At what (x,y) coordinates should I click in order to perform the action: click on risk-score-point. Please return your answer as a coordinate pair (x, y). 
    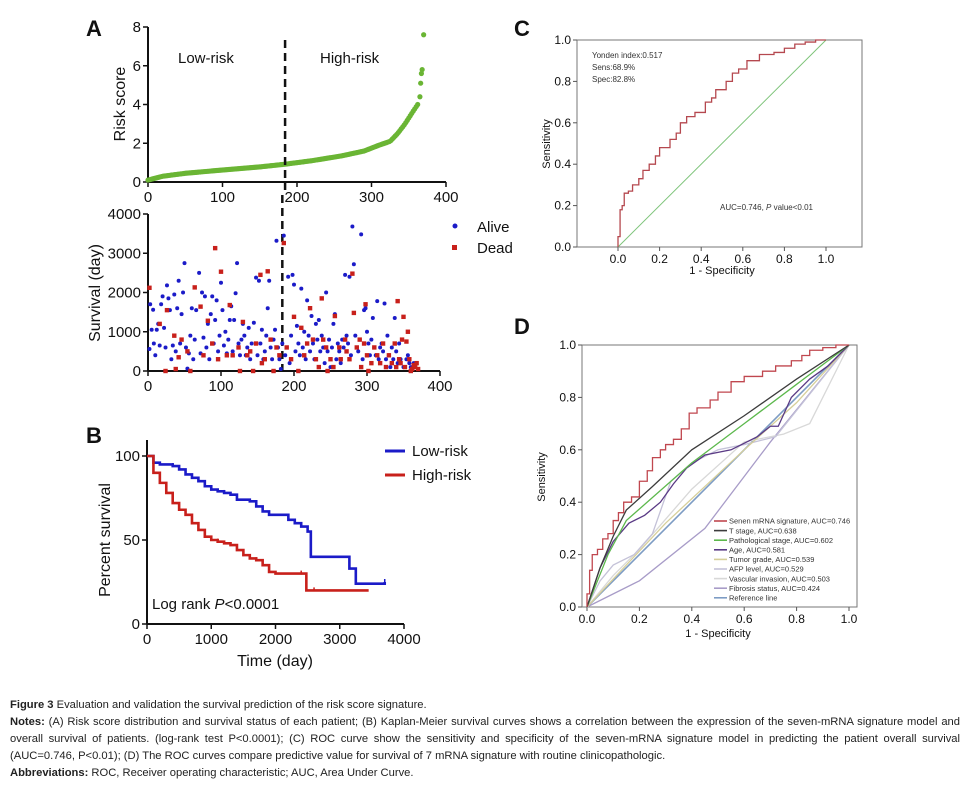
    Looking at the image, I should click on (424, 35).